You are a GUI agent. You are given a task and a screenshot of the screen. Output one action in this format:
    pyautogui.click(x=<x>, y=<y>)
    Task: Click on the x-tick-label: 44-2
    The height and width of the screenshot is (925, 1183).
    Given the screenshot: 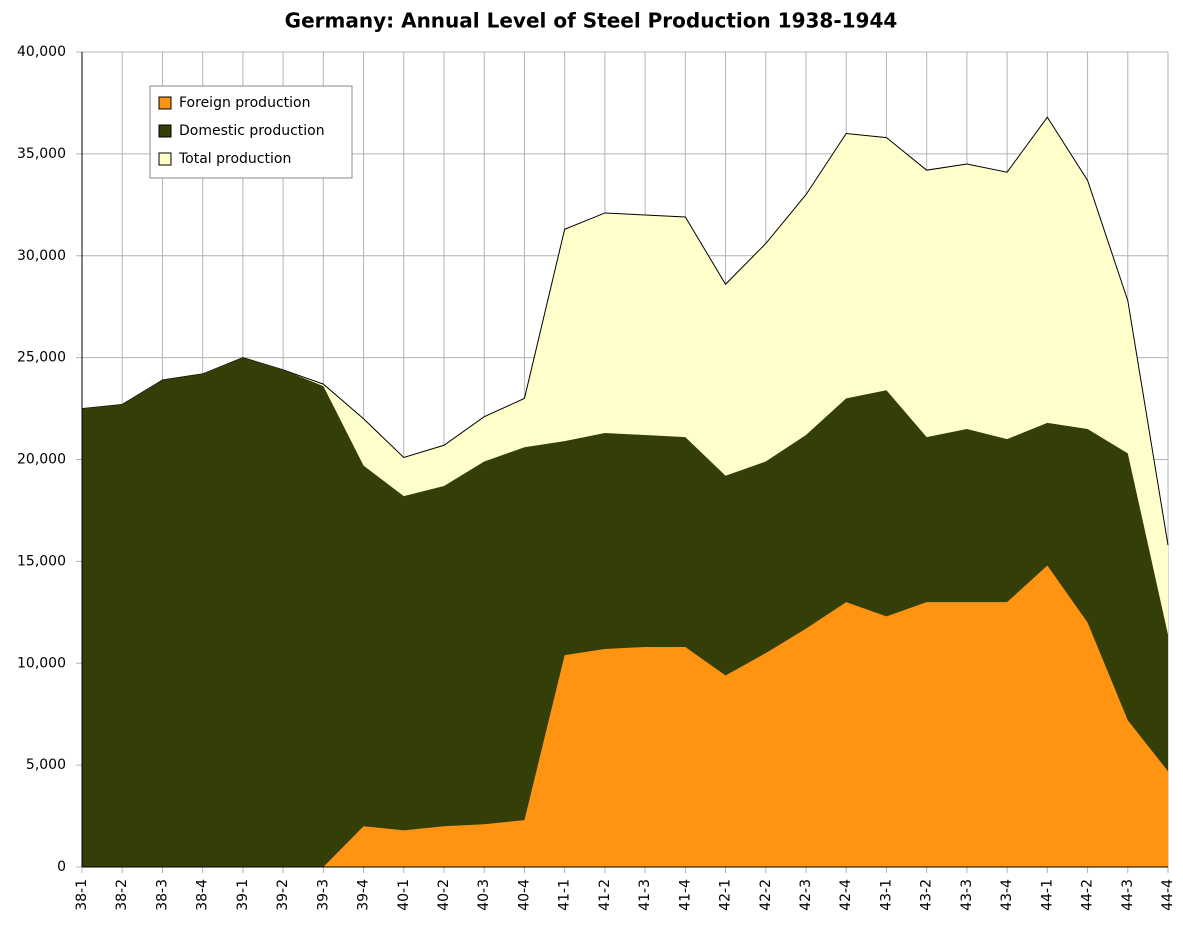 What is the action you would take?
    pyautogui.click(x=1088, y=895)
    